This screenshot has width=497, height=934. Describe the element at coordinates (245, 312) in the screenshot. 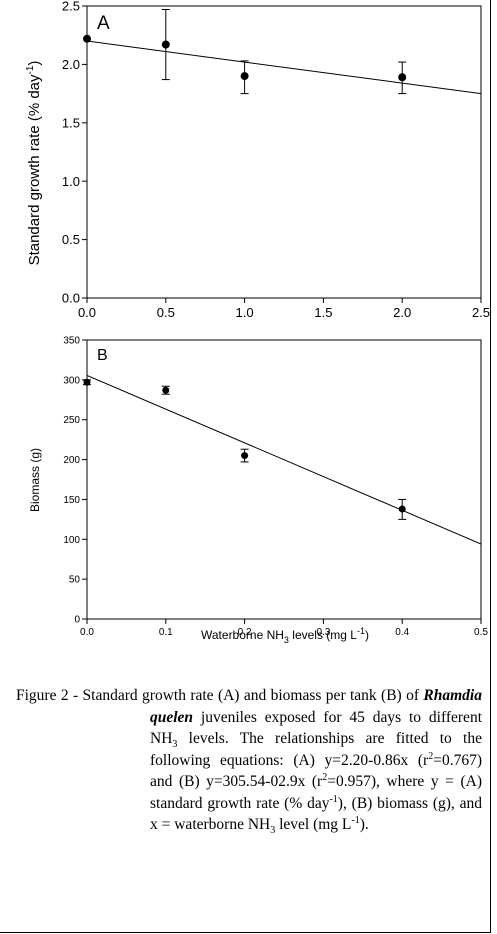

I see `panel-a-x-tick-label: 1.0` at that location.